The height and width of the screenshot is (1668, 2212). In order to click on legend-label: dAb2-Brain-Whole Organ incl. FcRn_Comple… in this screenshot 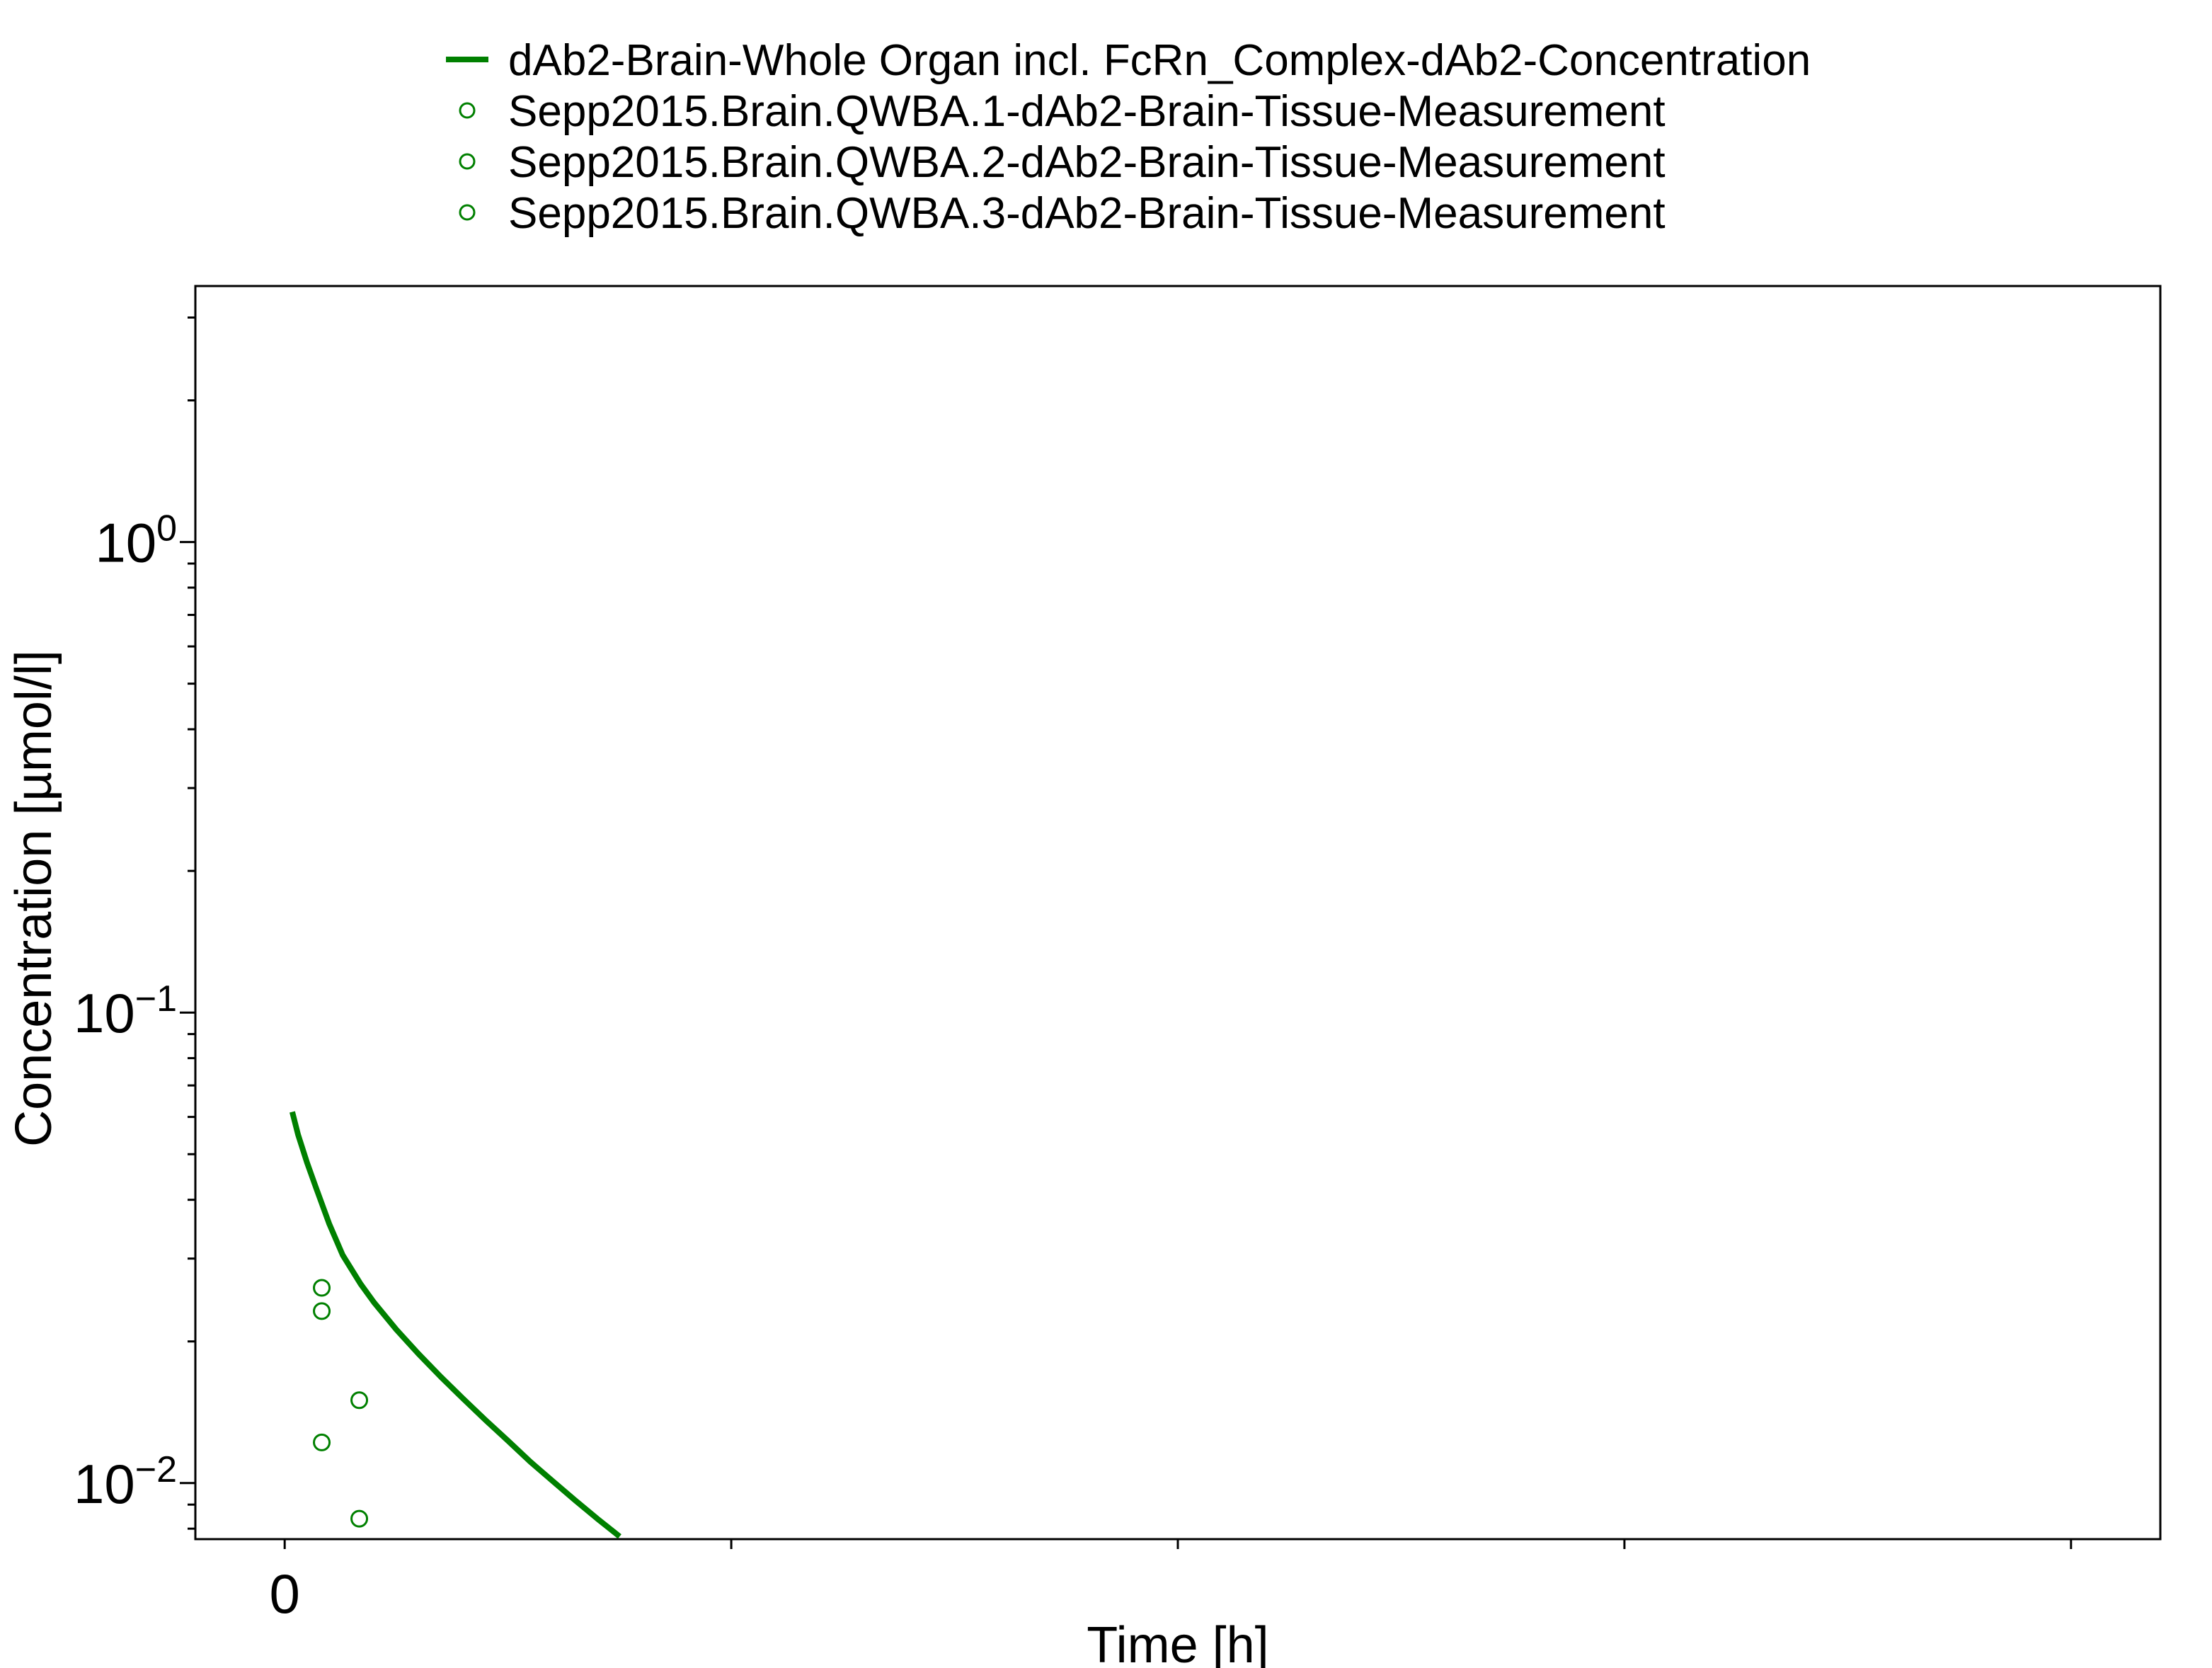, I will do `click(1159, 61)`.